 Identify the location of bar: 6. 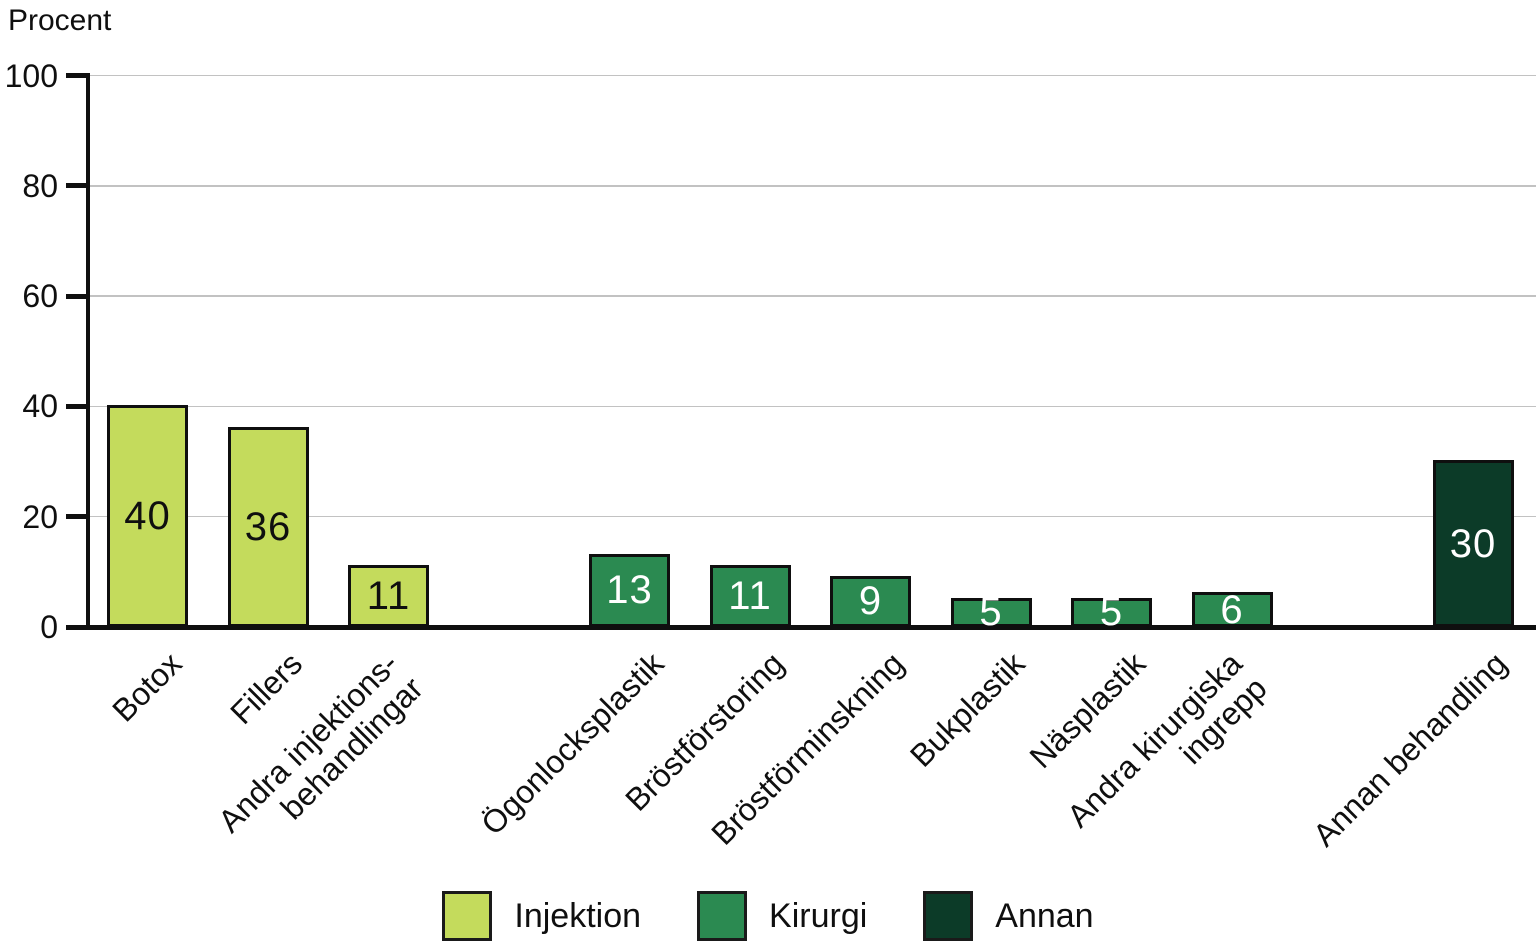
(1232, 609).